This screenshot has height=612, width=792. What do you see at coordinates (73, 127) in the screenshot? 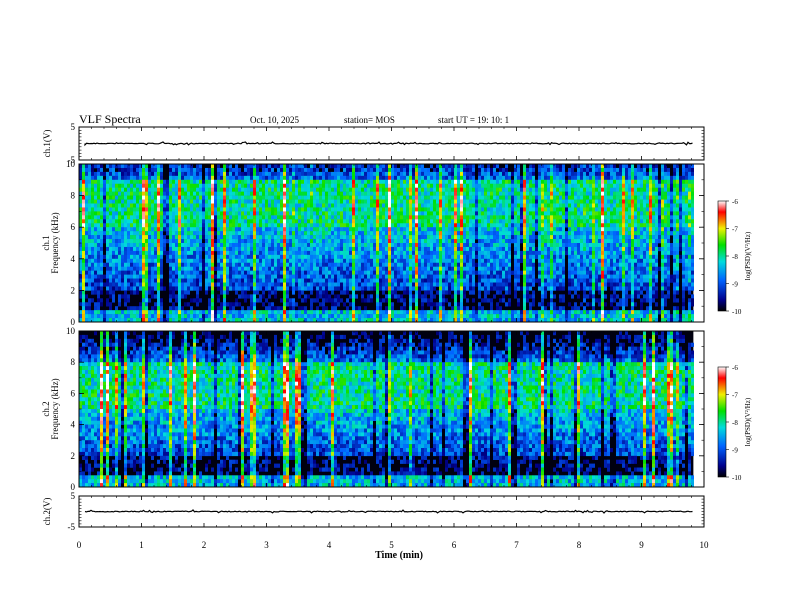
I see `y-tick-label: 5` at bounding box center [73, 127].